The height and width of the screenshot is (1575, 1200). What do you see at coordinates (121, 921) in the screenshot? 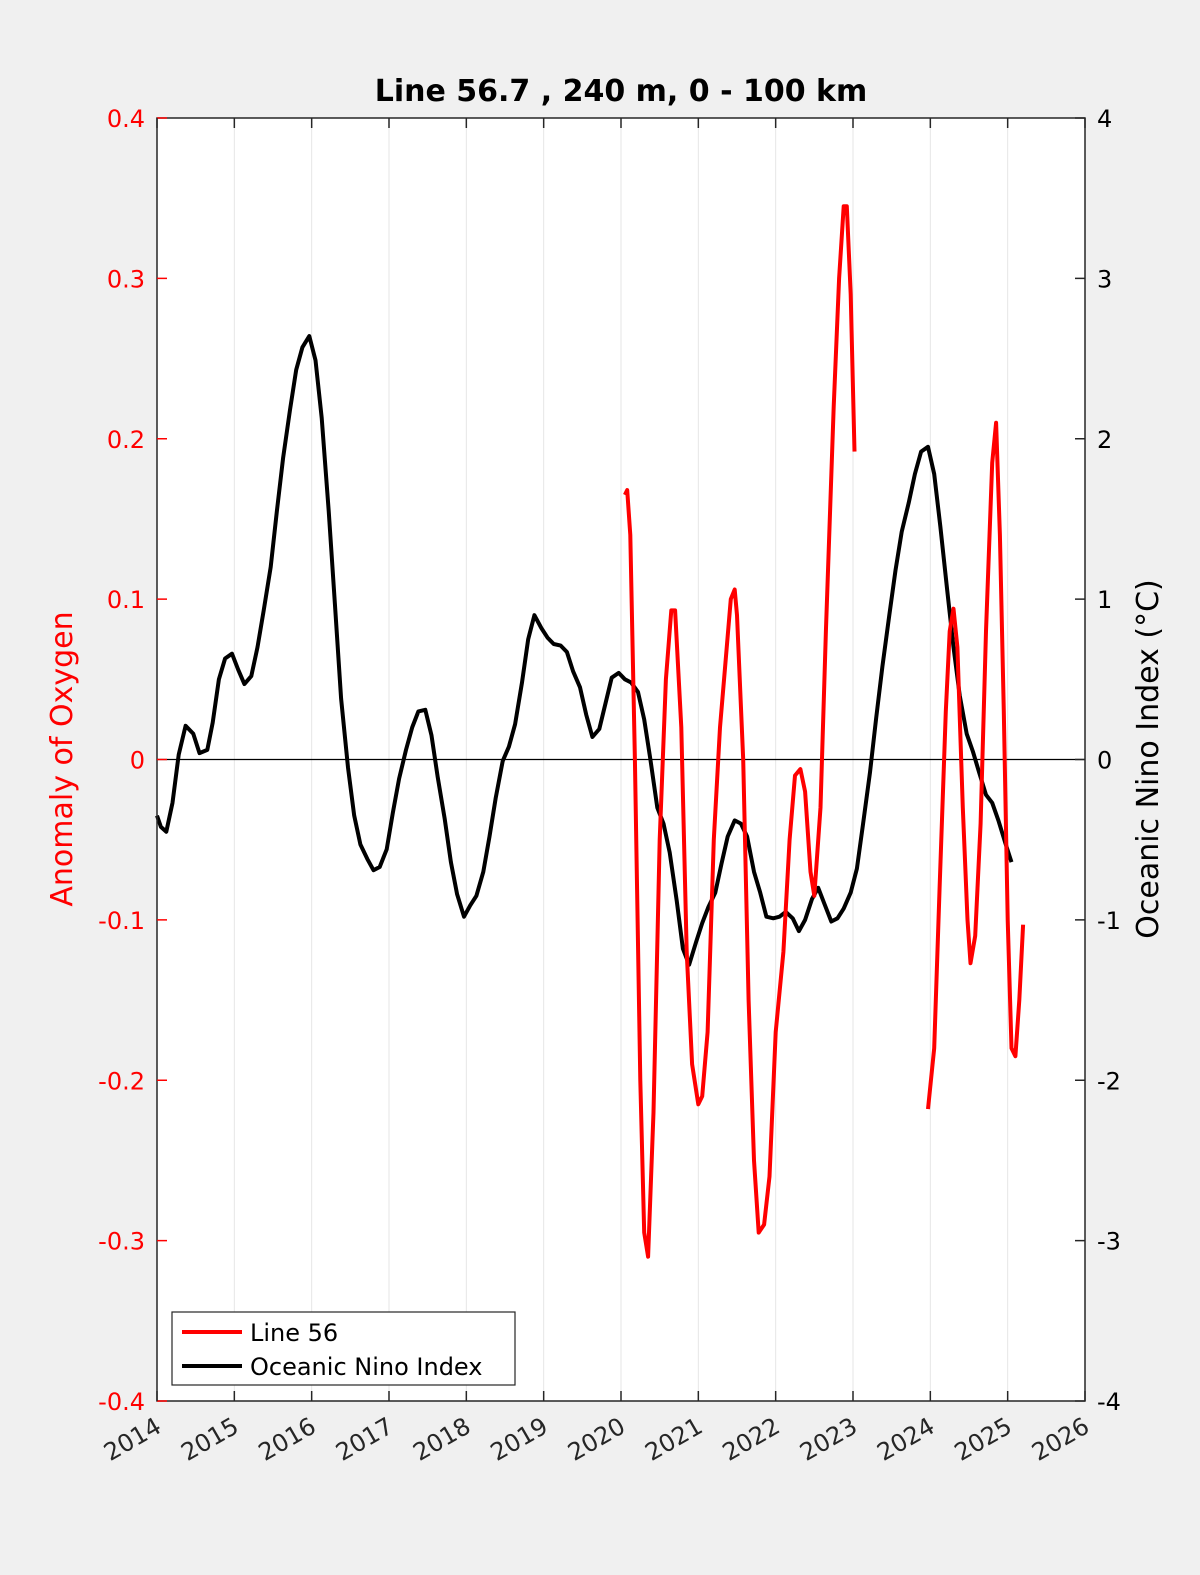
I see `left-tick-label: -0.1` at bounding box center [121, 921].